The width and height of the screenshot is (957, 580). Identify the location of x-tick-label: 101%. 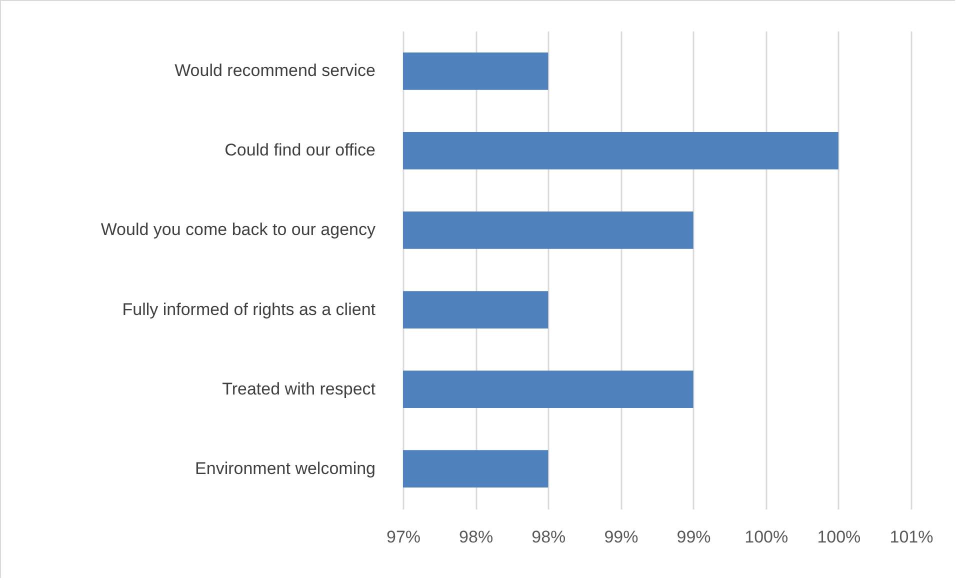
(912, 537).